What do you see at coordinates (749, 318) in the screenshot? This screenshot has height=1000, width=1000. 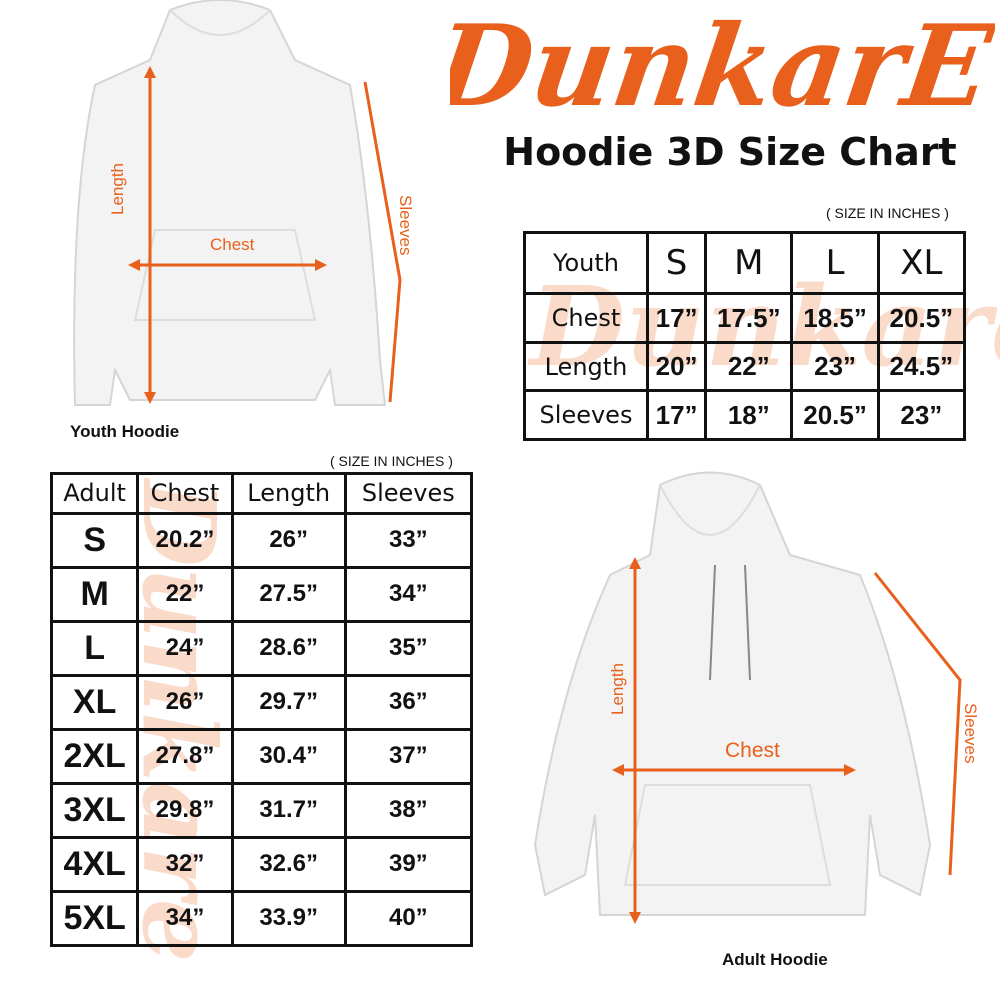 I see `value-cell: 17.5”` at bounding box center [749, 318].